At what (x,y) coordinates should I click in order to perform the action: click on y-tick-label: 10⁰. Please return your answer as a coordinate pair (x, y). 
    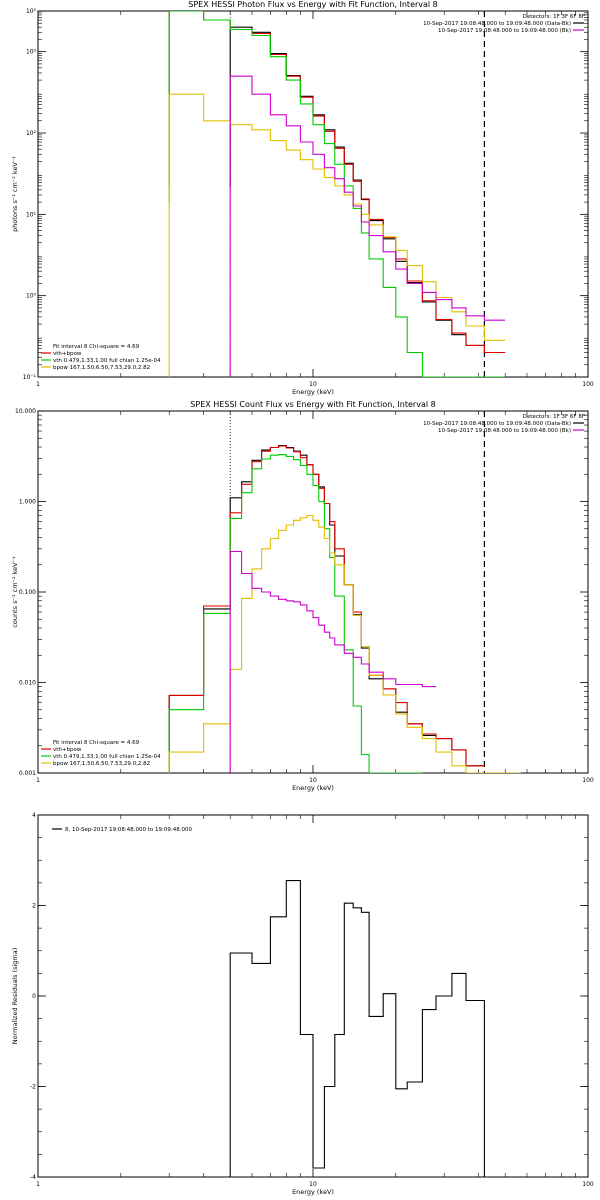
    Looking at the image, I should click on (31, 296).